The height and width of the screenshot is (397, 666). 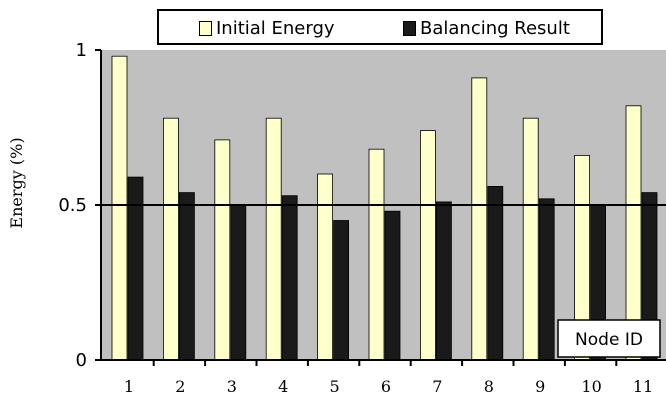 I want to click on y-axis-label-text: Energy (%), so click(x=16, y=182).